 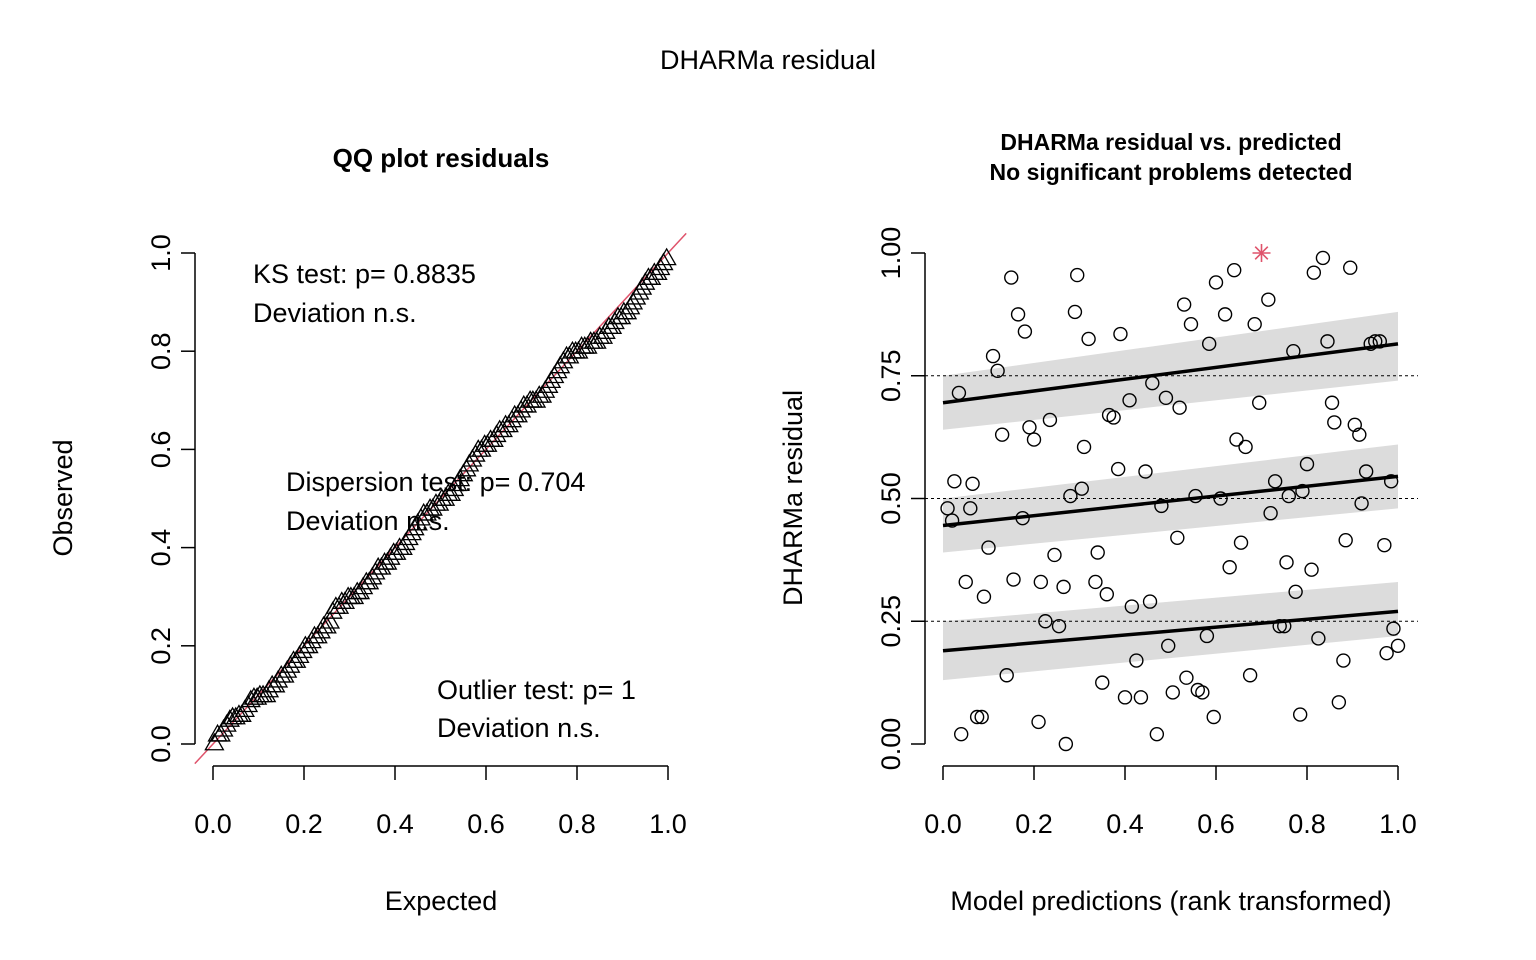 I want to click on qq-y-tick-label: 0.2, so click(x=161, y=646).